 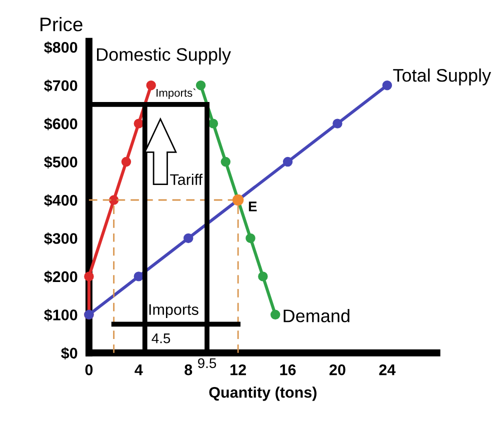 I want to click on x-tick-label: 16, so click(x=288, y=370).